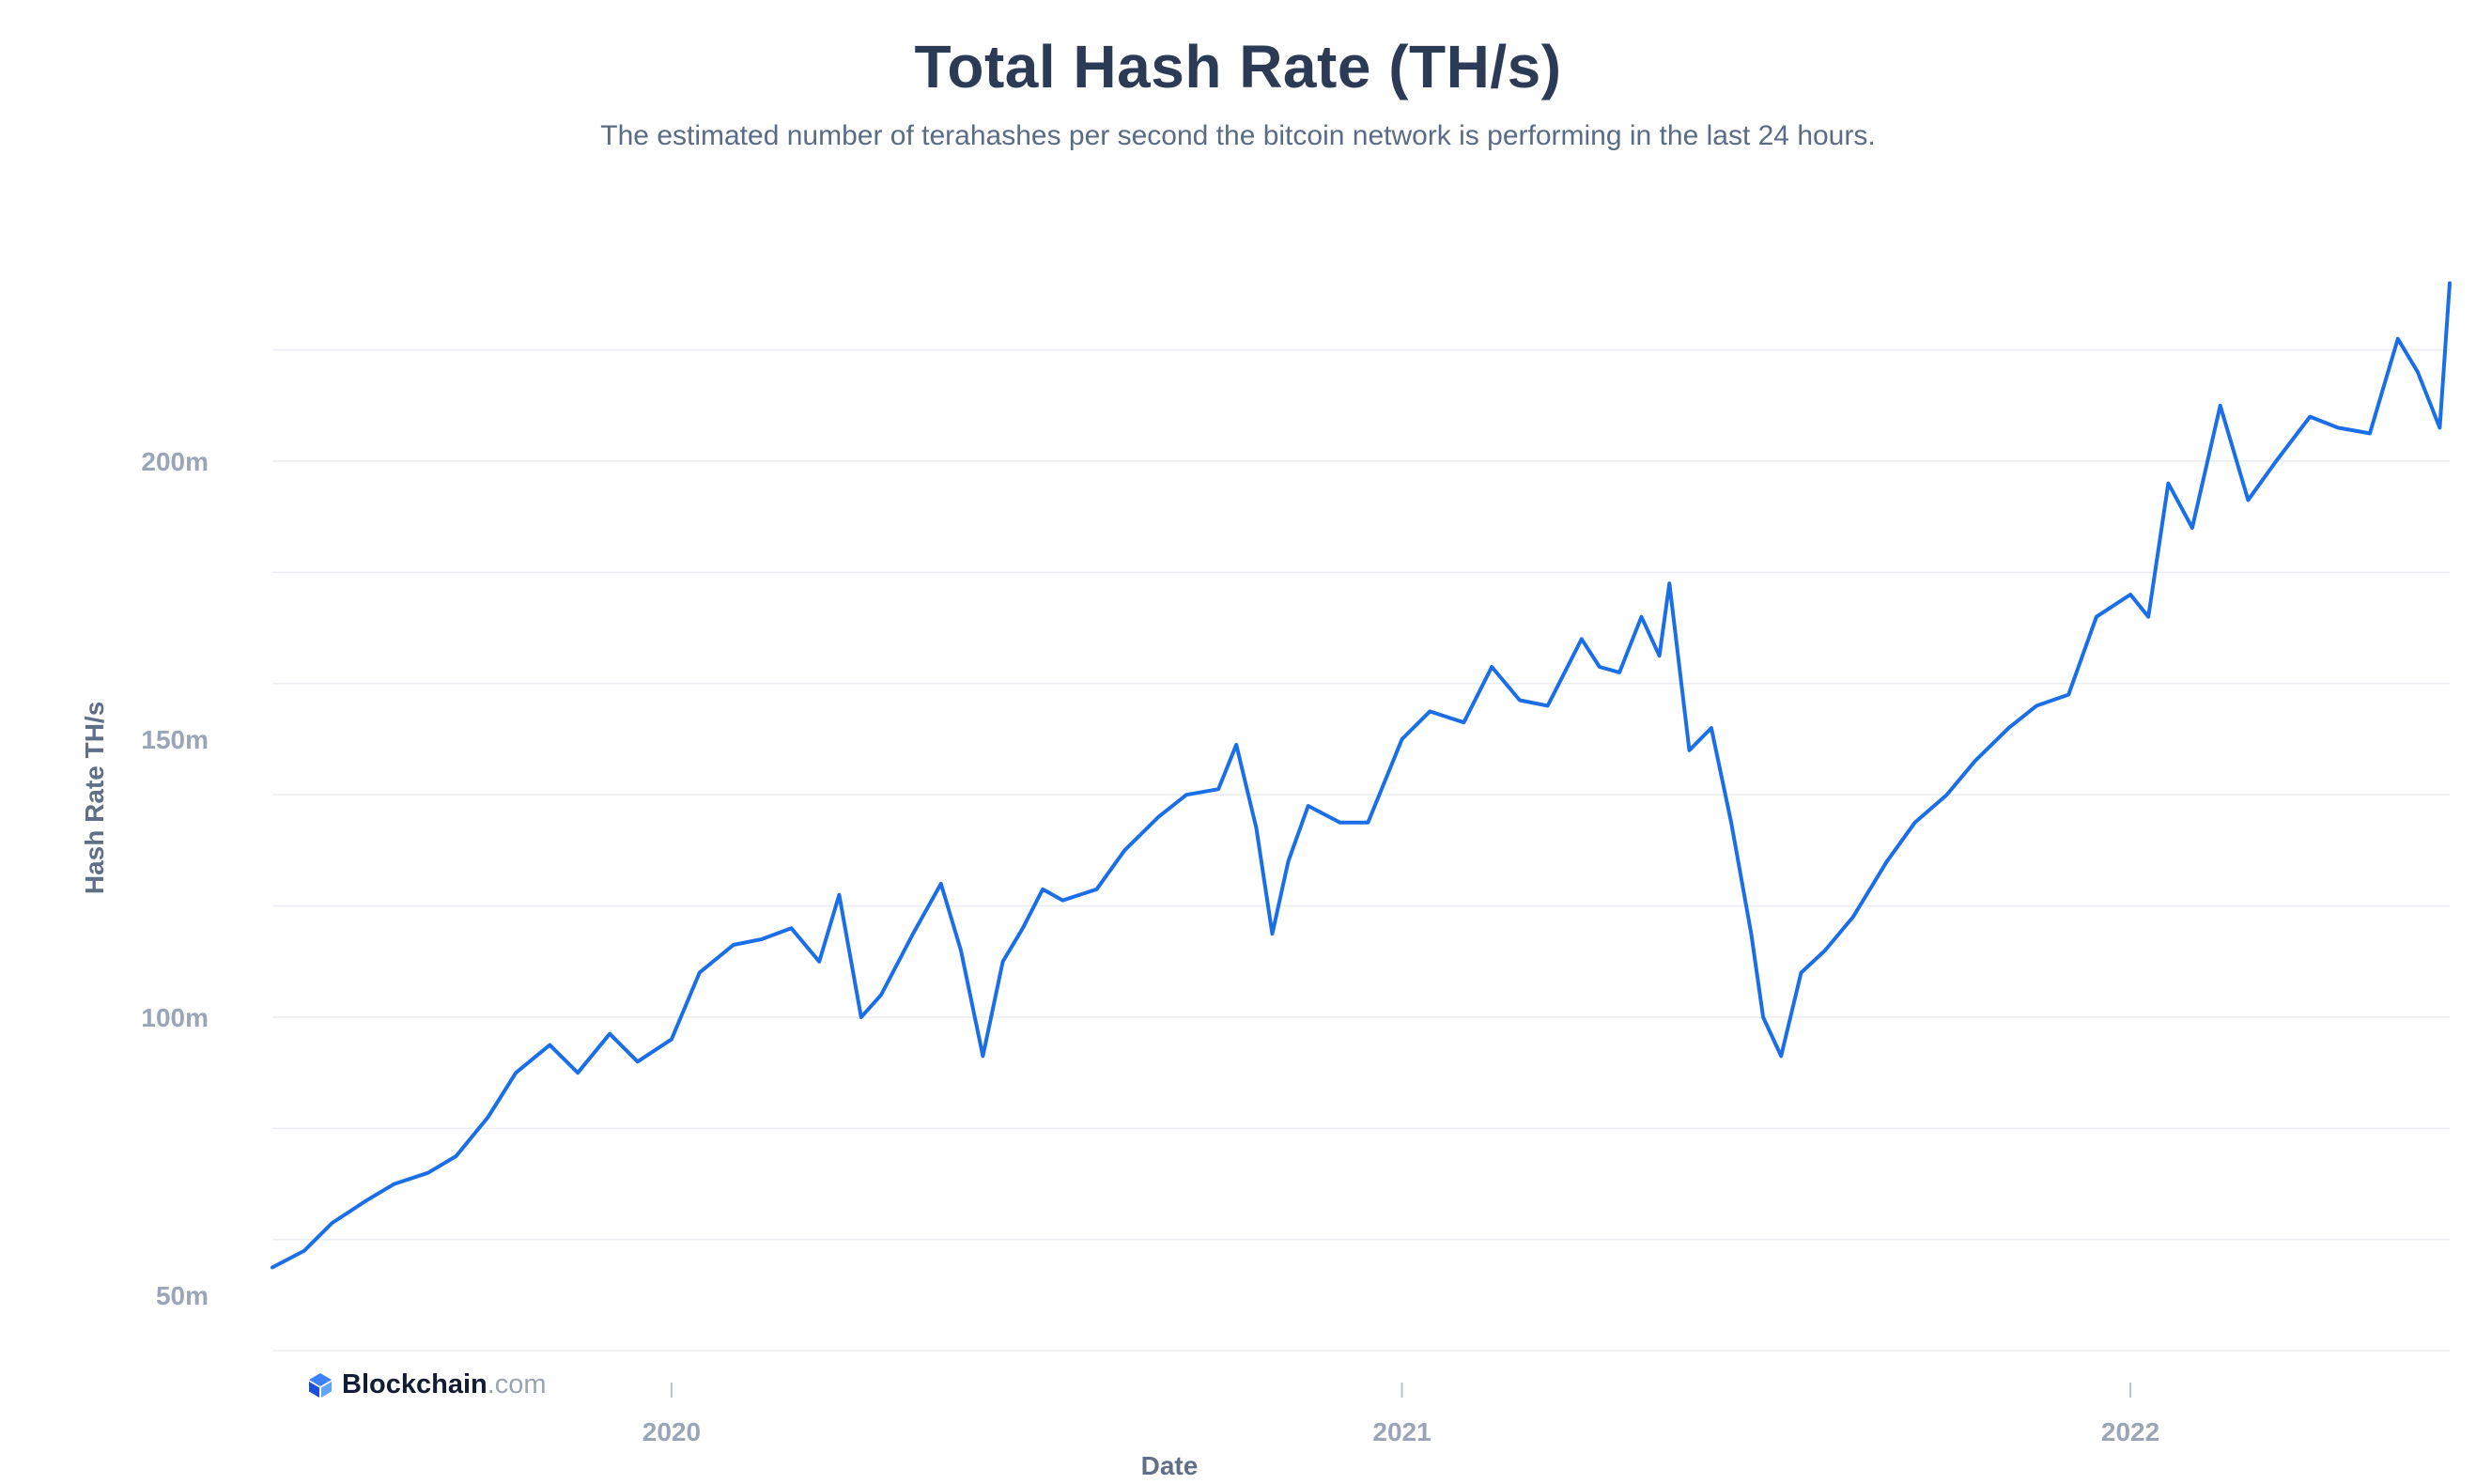 This screenshot has width=2476, height=1484. I want to click on brand-tld: .com, so click(517, 1384).